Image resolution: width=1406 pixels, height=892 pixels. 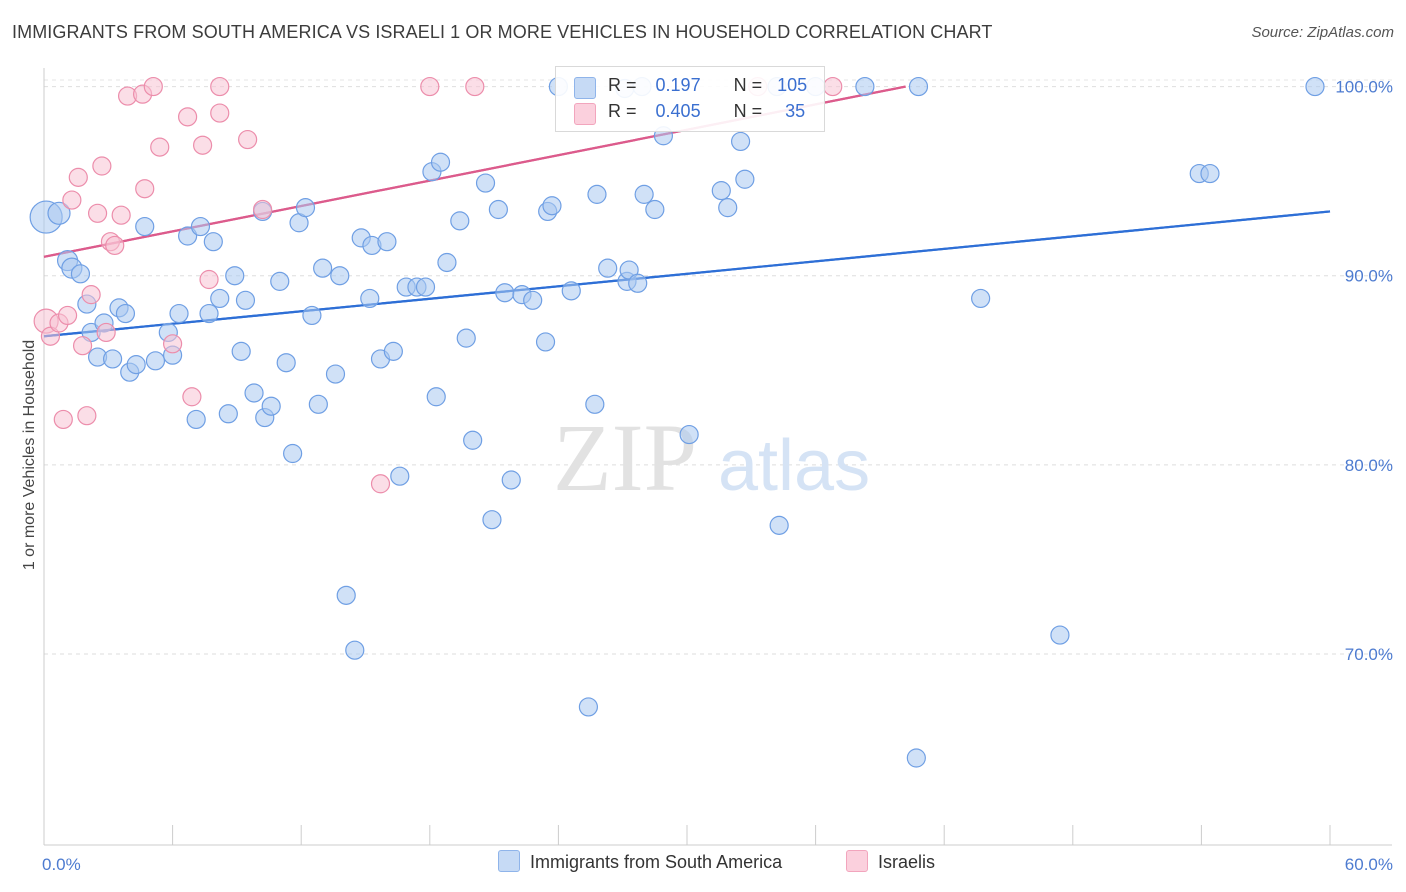 What do you see at coordinates (794, 466) in the screenshot?
I see `watermark-atlas: atlas` at bounding box center [794, 466].